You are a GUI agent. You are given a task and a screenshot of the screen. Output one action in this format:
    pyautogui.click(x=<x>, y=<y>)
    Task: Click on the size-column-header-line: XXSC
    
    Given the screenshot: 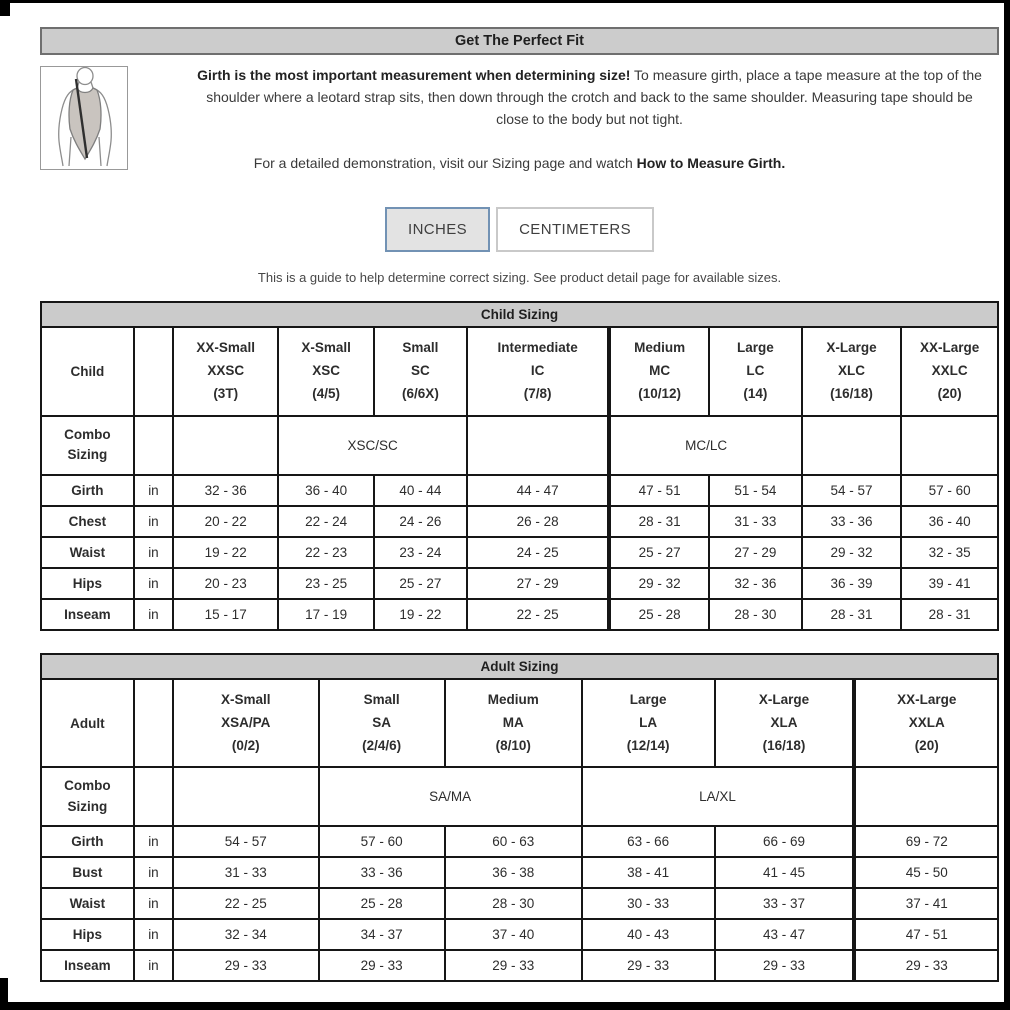 What is the action you would take?
    pyautogui.click(x=226, y=371)
    